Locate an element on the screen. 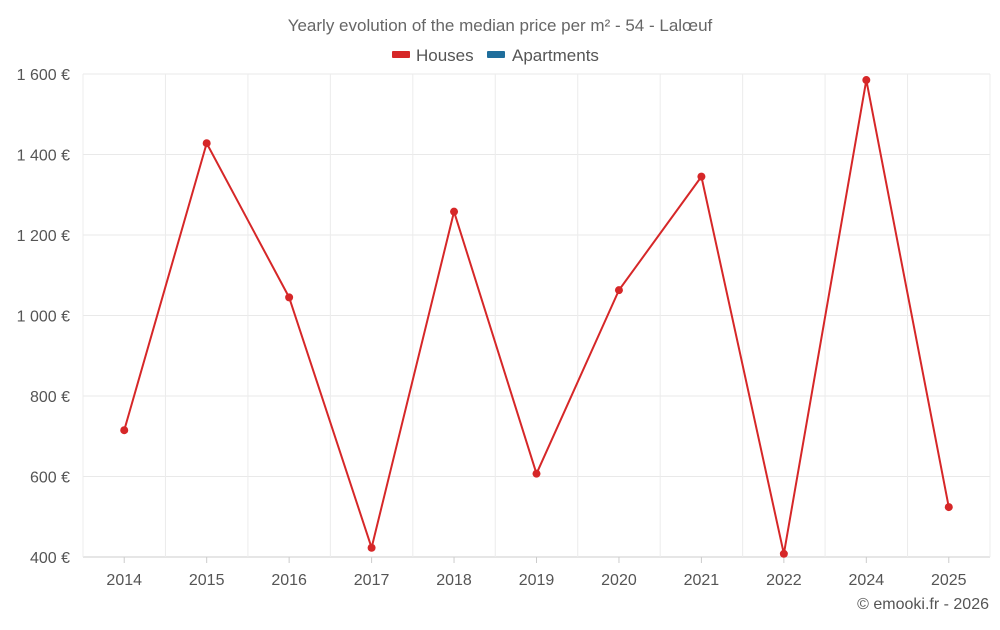  x-tick-label: 2025 is located at coordinates (949, 580).